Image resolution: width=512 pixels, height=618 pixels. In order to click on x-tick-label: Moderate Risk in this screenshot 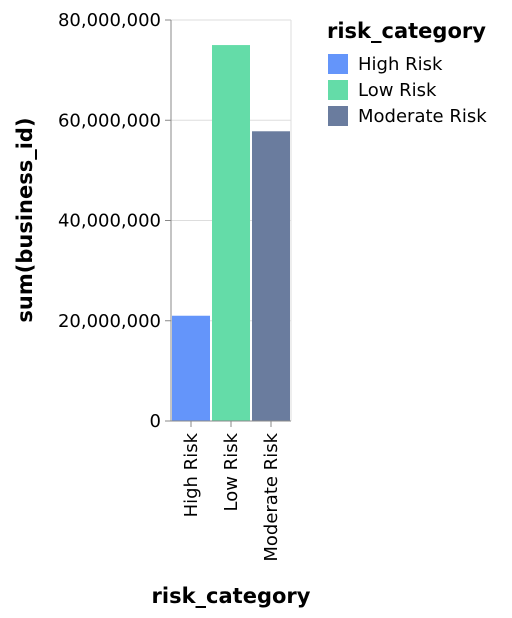, I will do `click(271, 496)`.